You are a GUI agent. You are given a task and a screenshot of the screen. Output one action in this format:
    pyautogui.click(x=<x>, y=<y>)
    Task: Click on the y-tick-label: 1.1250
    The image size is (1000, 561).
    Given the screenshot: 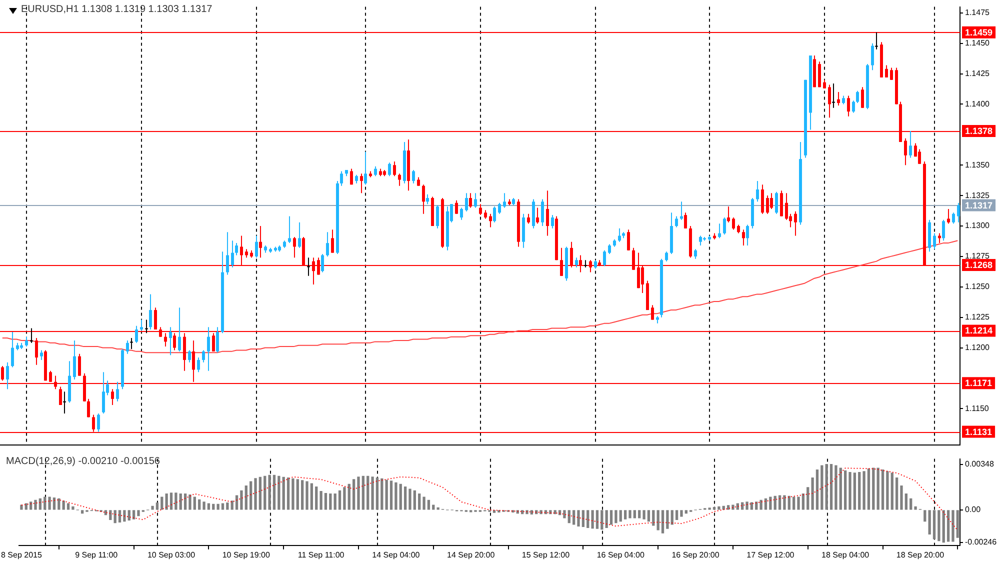 What is the action you would take?
    pyautogui.click(x=977, y=287)
    